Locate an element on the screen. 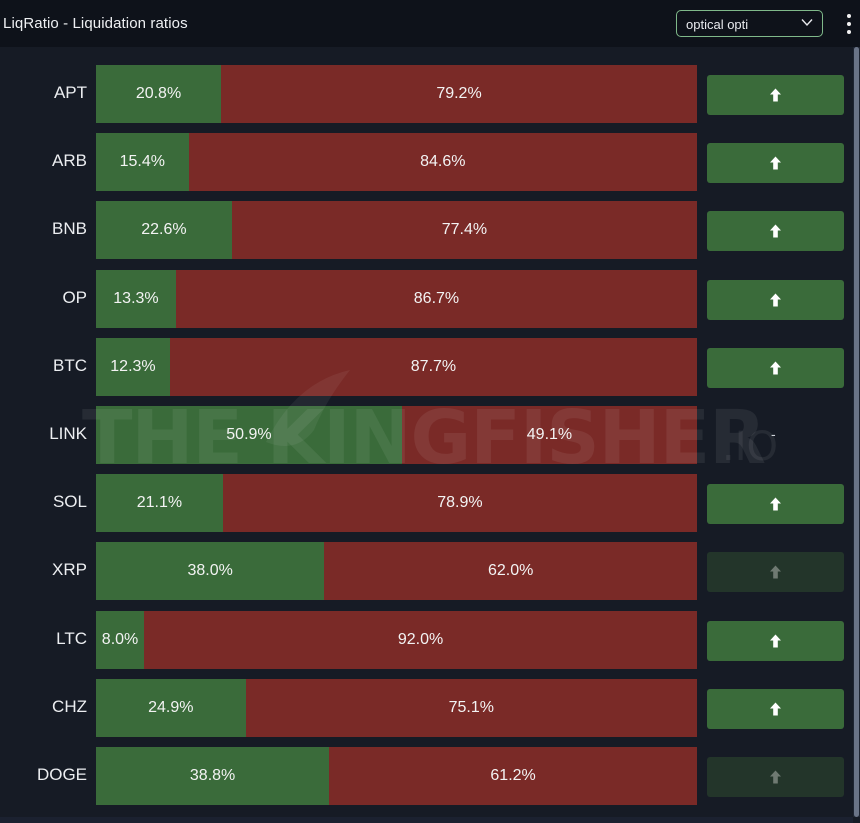  ratio-row-arb: ARB 15.4% 84.6% is located at coordinates (426, 161).